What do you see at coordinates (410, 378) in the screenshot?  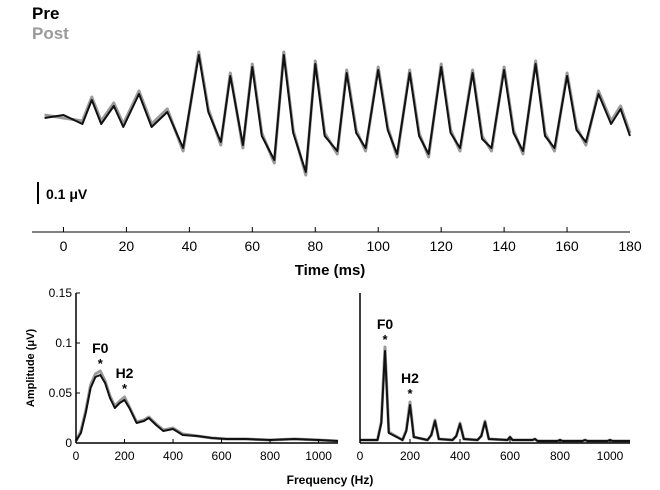 I see `spectrum-post-peak-label: H2` at bounding box center [410, 378].